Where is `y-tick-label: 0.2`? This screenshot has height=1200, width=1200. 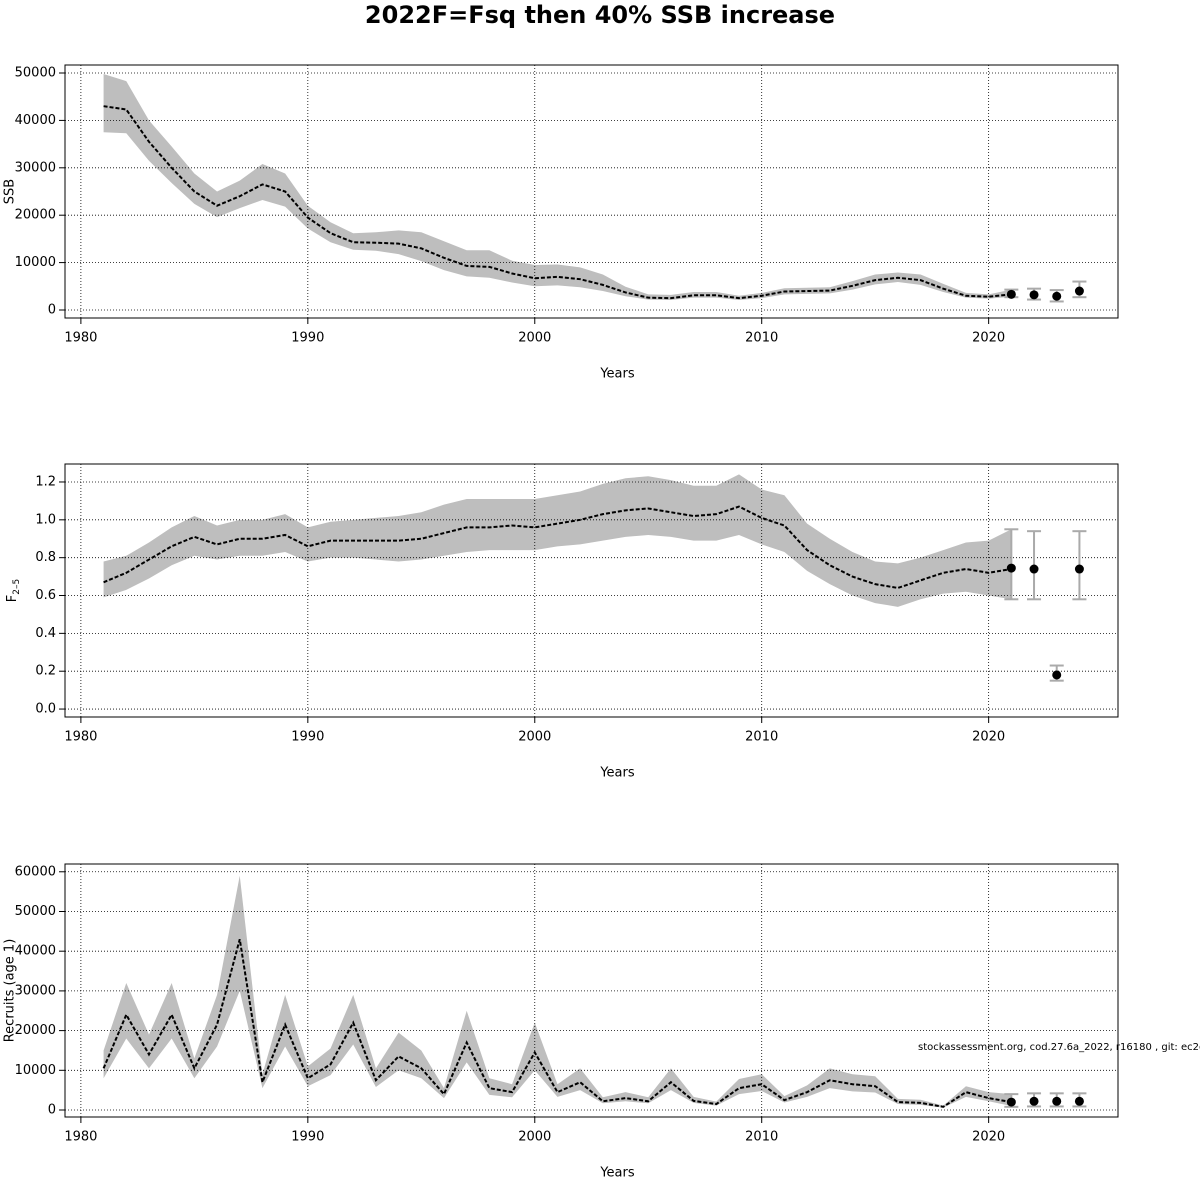 y-tick-label: 0.2 is located at coordinates (45, 671).